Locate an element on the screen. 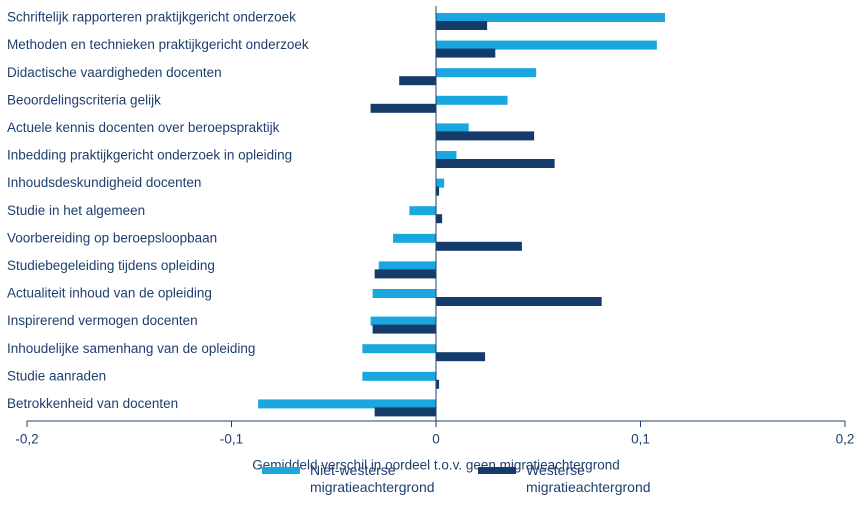 This screenshot has width=860, height=528. x-tick-label: -0,1 is located at coordinates (231, 439).